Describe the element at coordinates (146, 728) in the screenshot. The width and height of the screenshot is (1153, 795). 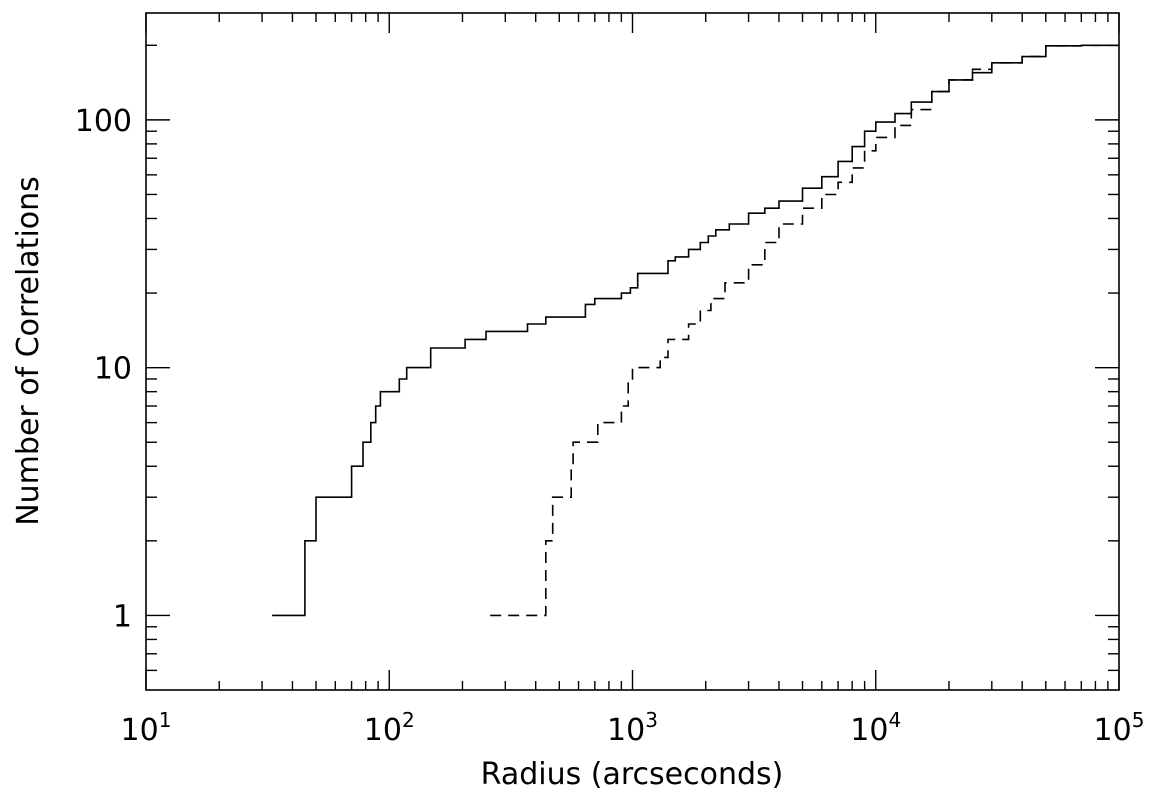
I see `x-tick-label: 10¹` at that location.